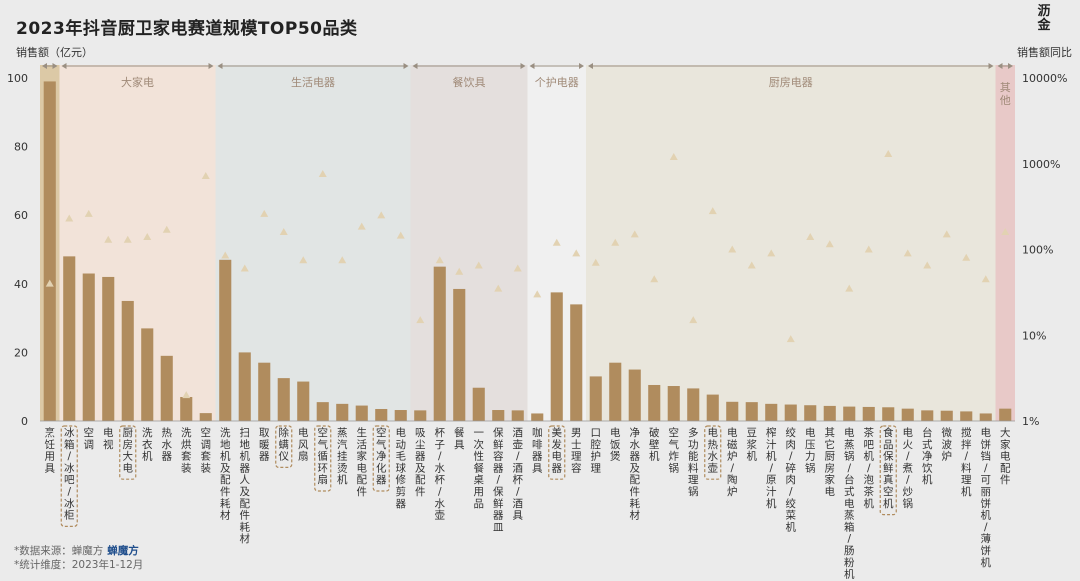 This screenshot has width=1080, height=581. What do you see at coordinates (206, 450) in the screenshot?
I see `x-tick-label: 空调套装` at bounding box center [206, 450].